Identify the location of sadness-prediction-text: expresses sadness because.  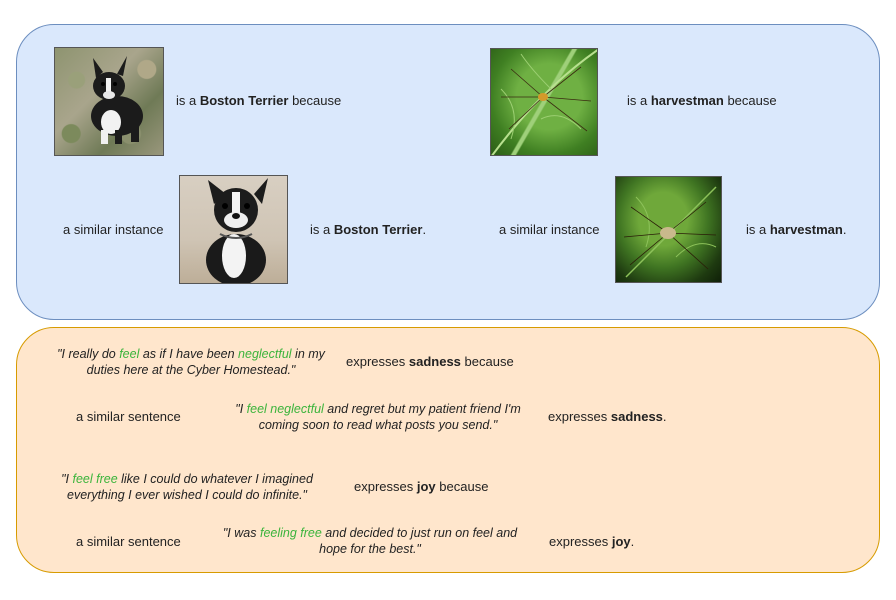
(430, 361).